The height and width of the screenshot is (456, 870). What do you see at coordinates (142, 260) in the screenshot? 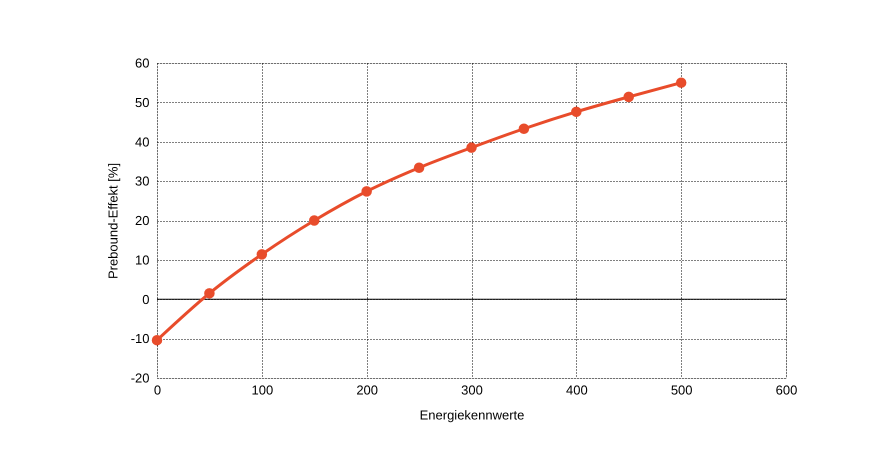
I see `y-tick-label: 10` at bounding box center [142, 260].